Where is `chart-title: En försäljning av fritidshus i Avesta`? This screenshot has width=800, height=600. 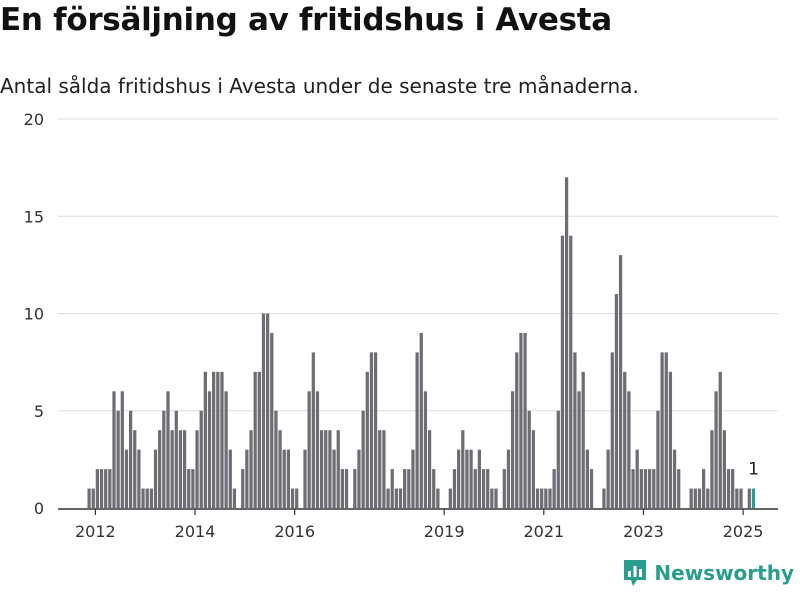
chart-title: En försäljning av fritidshus i Avesta is located at coordinates (306, 20).